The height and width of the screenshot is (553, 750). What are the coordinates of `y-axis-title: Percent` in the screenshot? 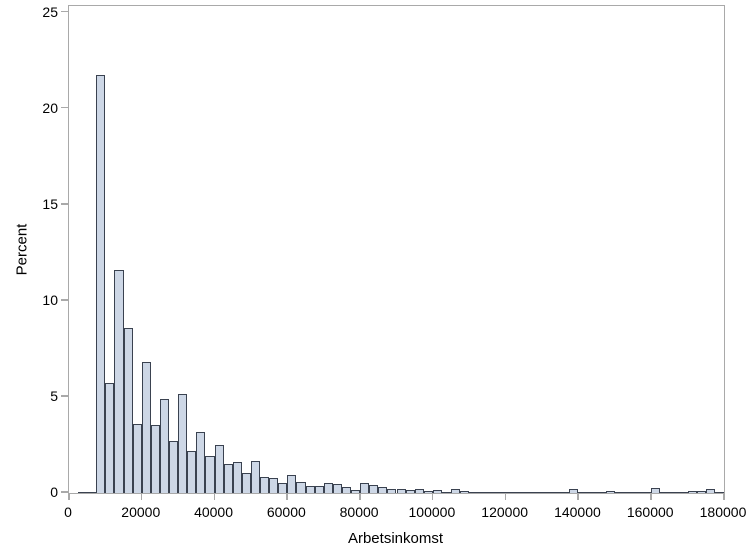 It's located at (22, 249).